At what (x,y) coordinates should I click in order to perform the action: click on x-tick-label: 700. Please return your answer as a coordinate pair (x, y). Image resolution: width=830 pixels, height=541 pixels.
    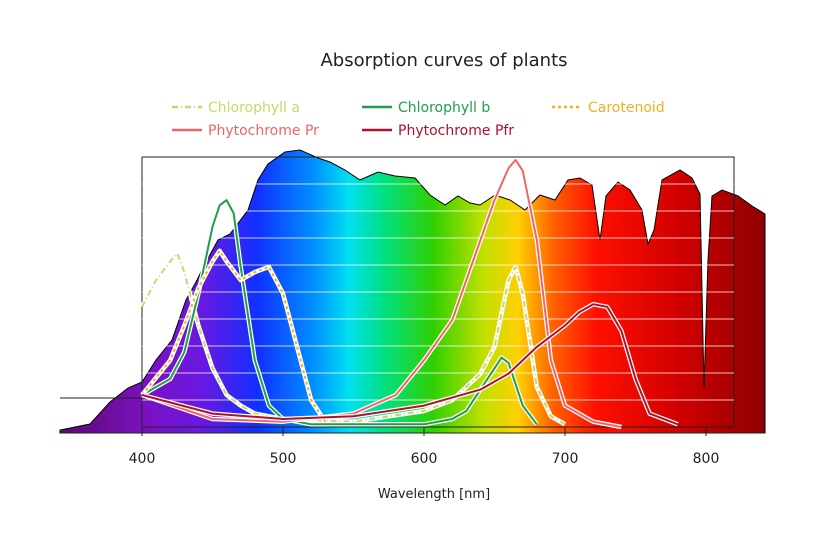
    Looking at the image, I should click on (565, 459).